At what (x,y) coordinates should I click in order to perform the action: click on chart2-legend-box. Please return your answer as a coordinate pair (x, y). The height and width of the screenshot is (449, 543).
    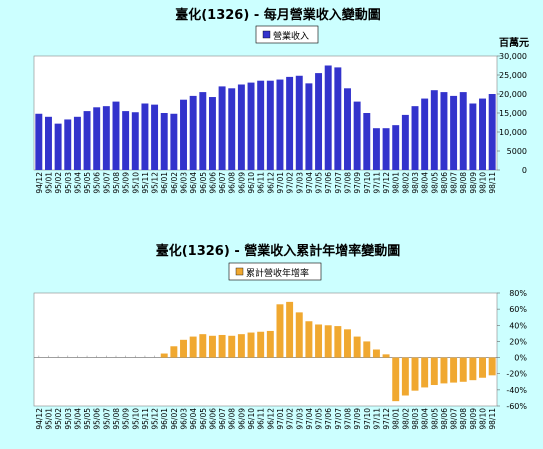
    Looking at the image, I should click on (275, 271).